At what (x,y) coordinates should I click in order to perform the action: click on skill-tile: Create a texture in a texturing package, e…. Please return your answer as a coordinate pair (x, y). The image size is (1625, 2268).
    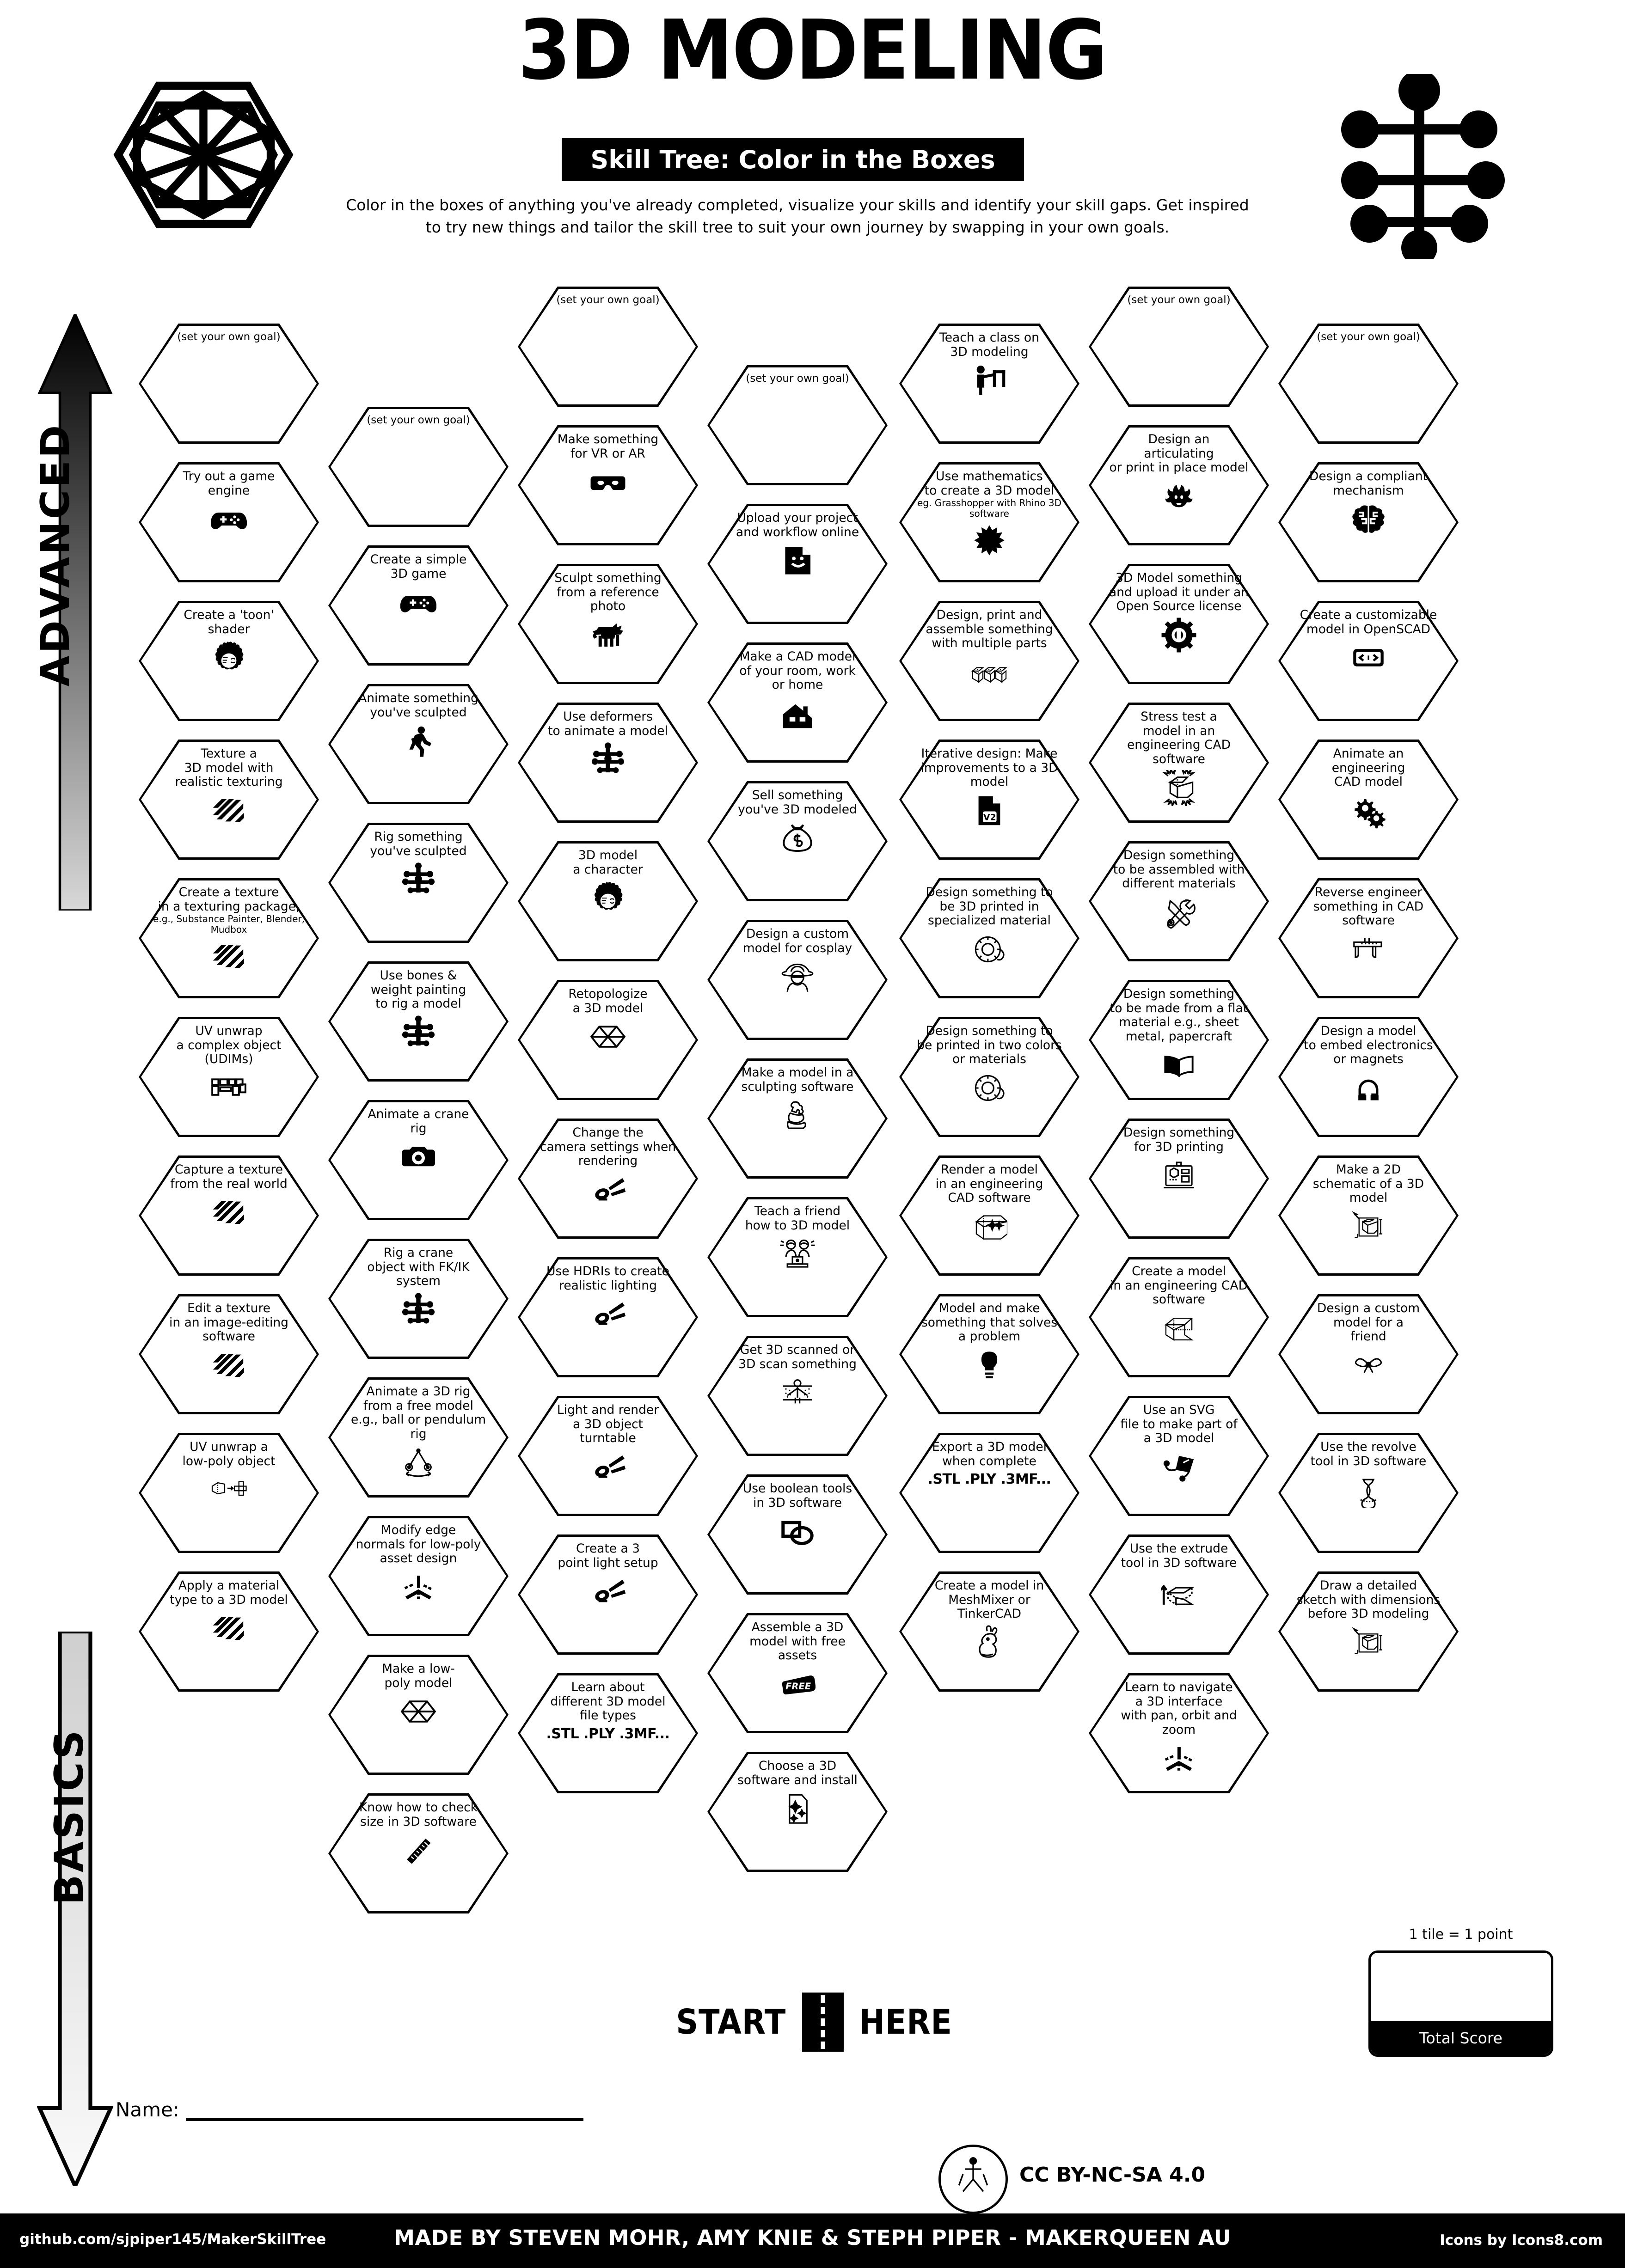
    Looking at the image, I should click on (229, 938).